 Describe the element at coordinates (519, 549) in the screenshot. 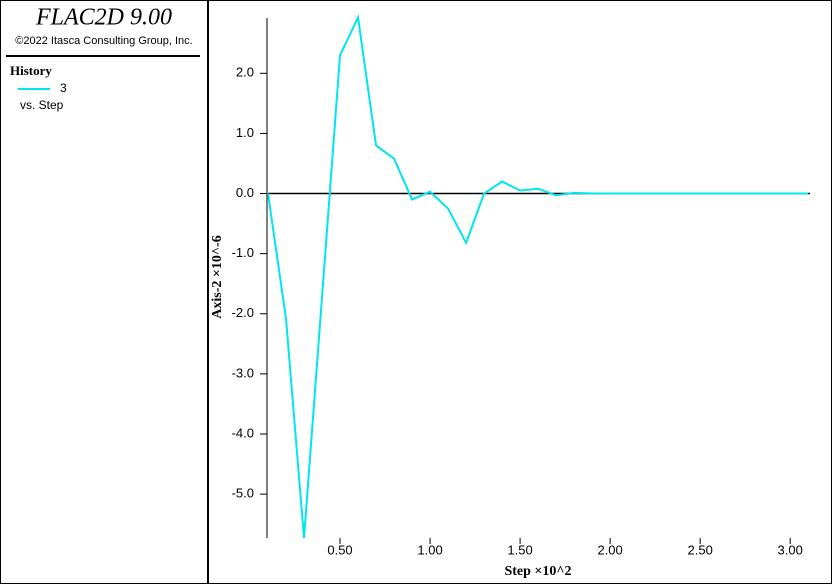

I see `x-tick-label: 1.50` at that location.